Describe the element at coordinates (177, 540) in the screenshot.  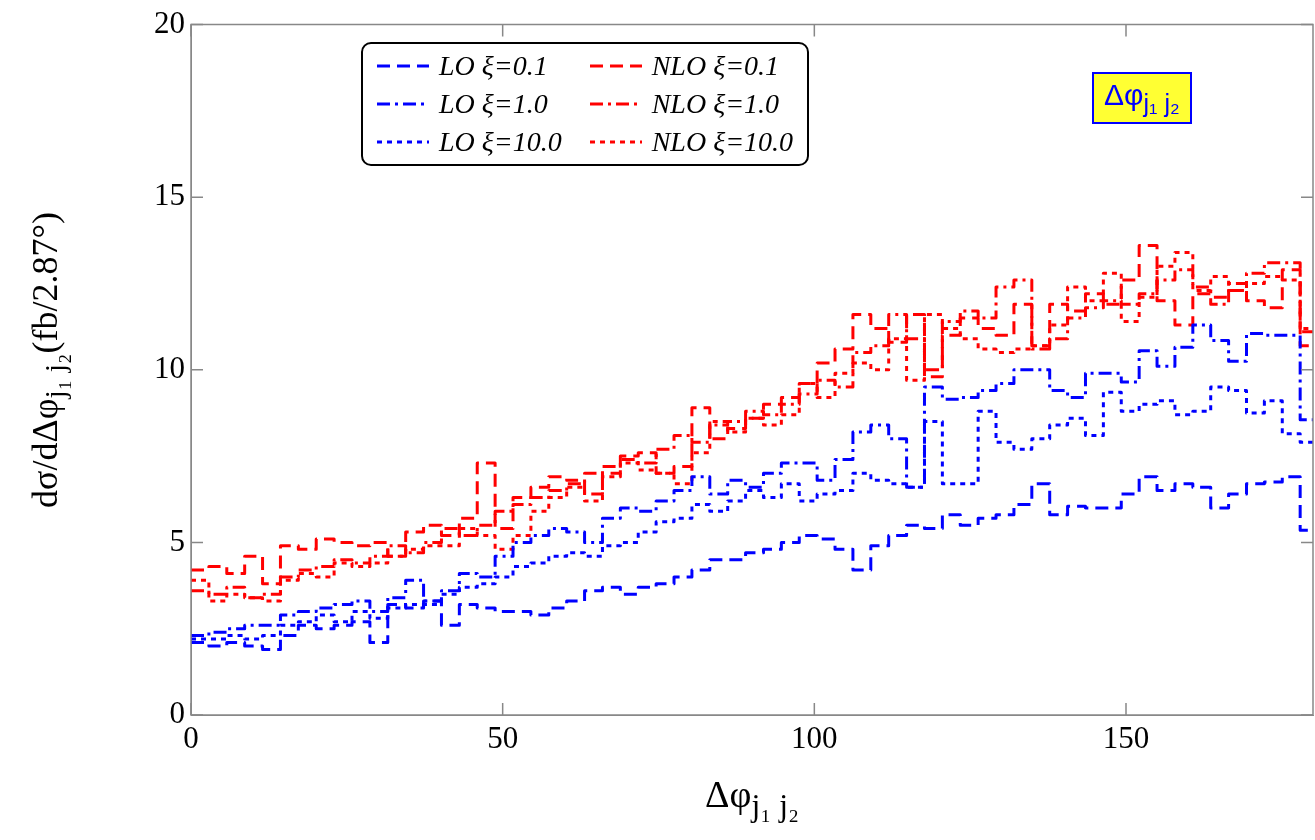
I see `y-tick-label: 5` at that location.